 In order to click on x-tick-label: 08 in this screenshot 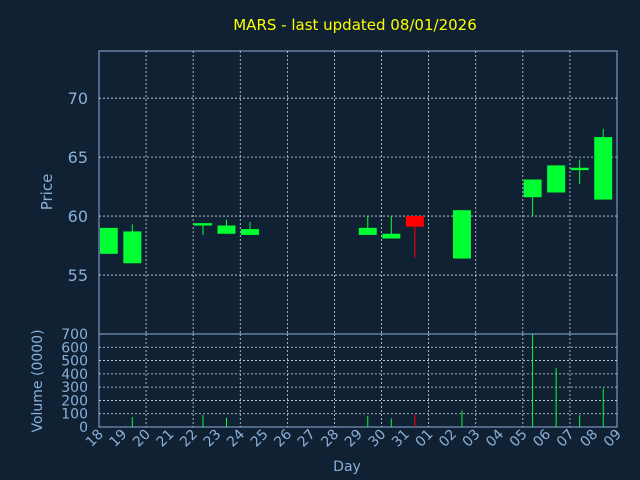, I will do `click(589, 439)`.